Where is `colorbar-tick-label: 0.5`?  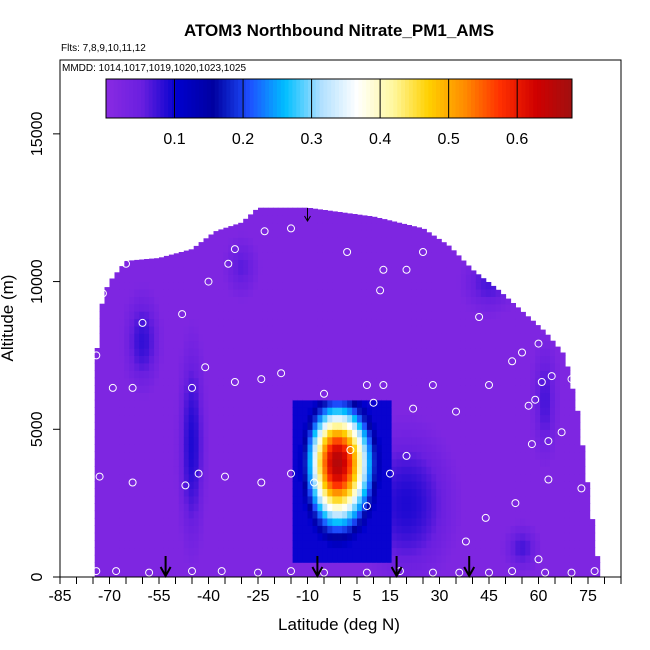 colorbar-tick-label: 0.5 is located at coordinates (449, 139).